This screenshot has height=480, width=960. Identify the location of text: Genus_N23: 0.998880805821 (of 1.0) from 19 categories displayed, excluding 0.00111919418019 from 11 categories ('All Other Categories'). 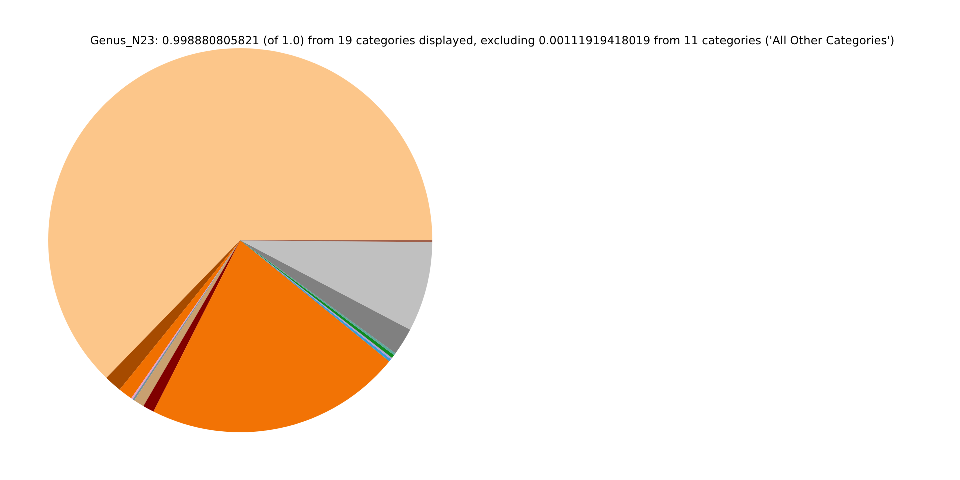
(492, 41).